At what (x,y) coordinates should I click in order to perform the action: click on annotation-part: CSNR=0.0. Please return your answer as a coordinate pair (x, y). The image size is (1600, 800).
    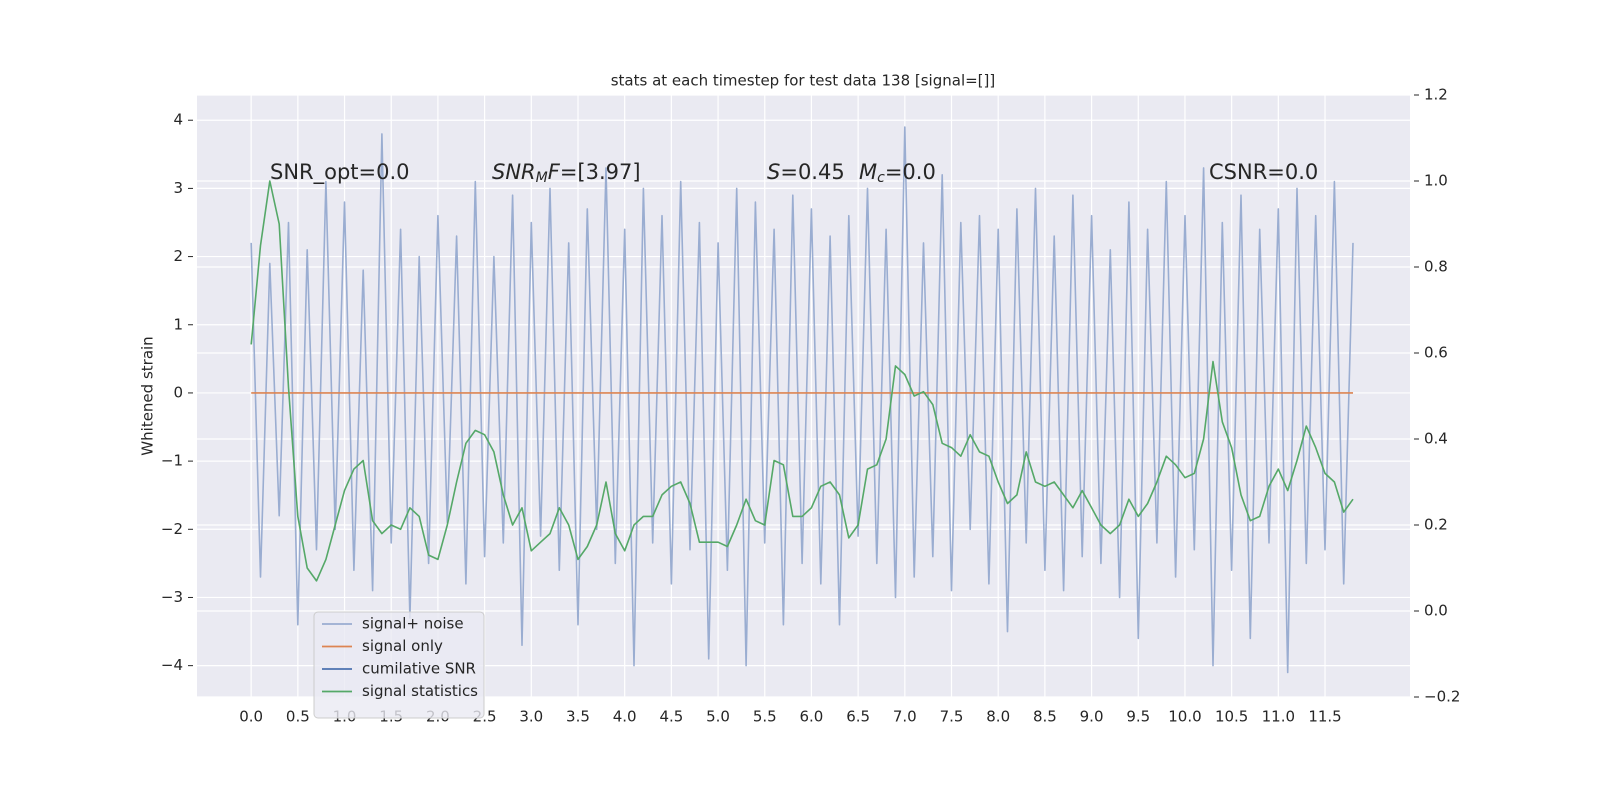
    Looking at the image, I should click on (1263, 172).